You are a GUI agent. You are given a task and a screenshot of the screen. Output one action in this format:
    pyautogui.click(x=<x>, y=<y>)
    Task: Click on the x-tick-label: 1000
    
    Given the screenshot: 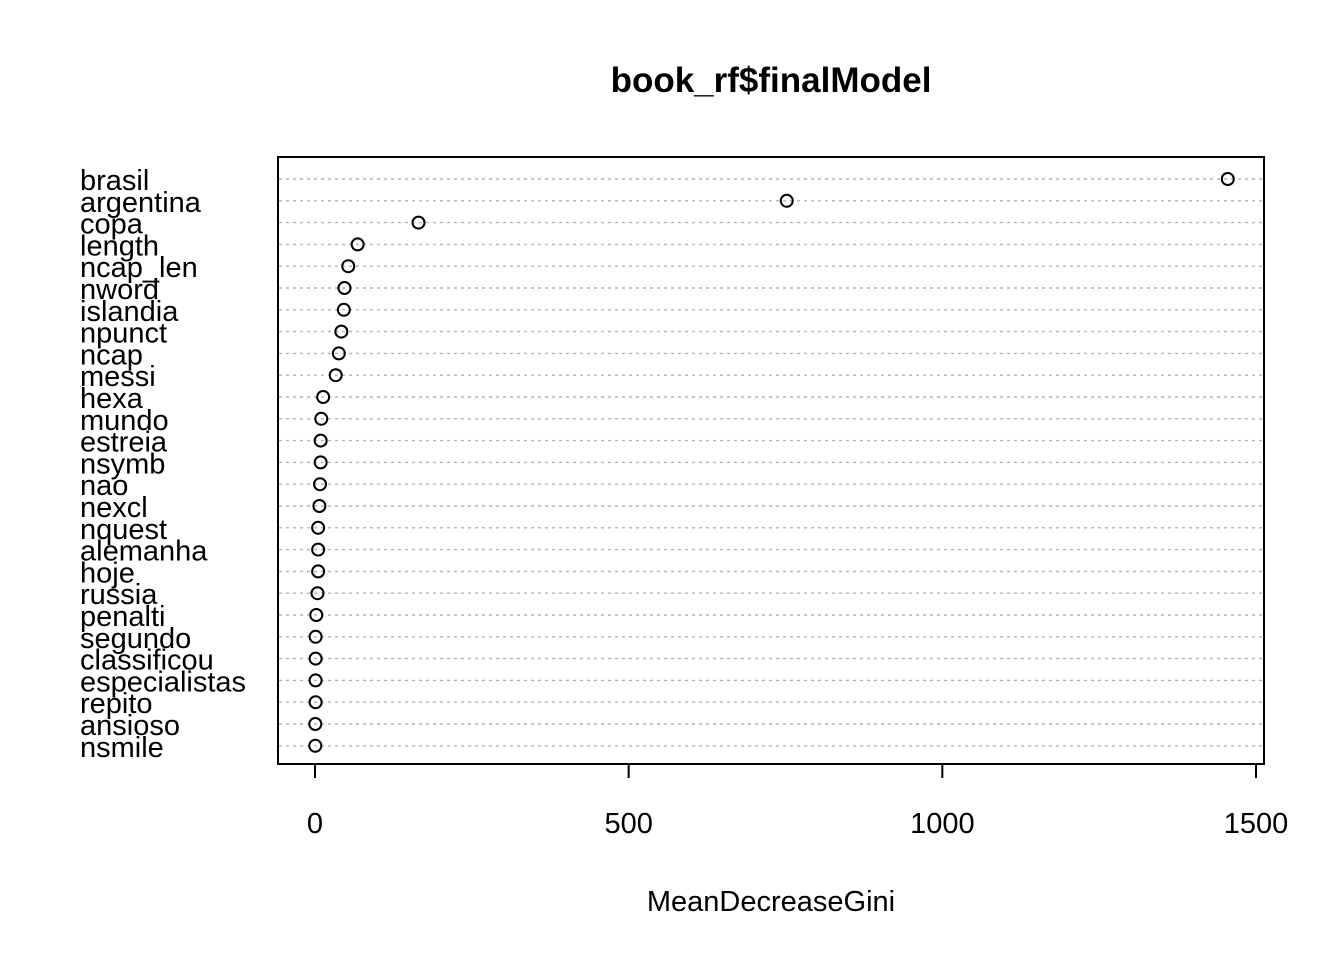 What is the action you would take?
    pyautogui.click(x=942, y=824)
    